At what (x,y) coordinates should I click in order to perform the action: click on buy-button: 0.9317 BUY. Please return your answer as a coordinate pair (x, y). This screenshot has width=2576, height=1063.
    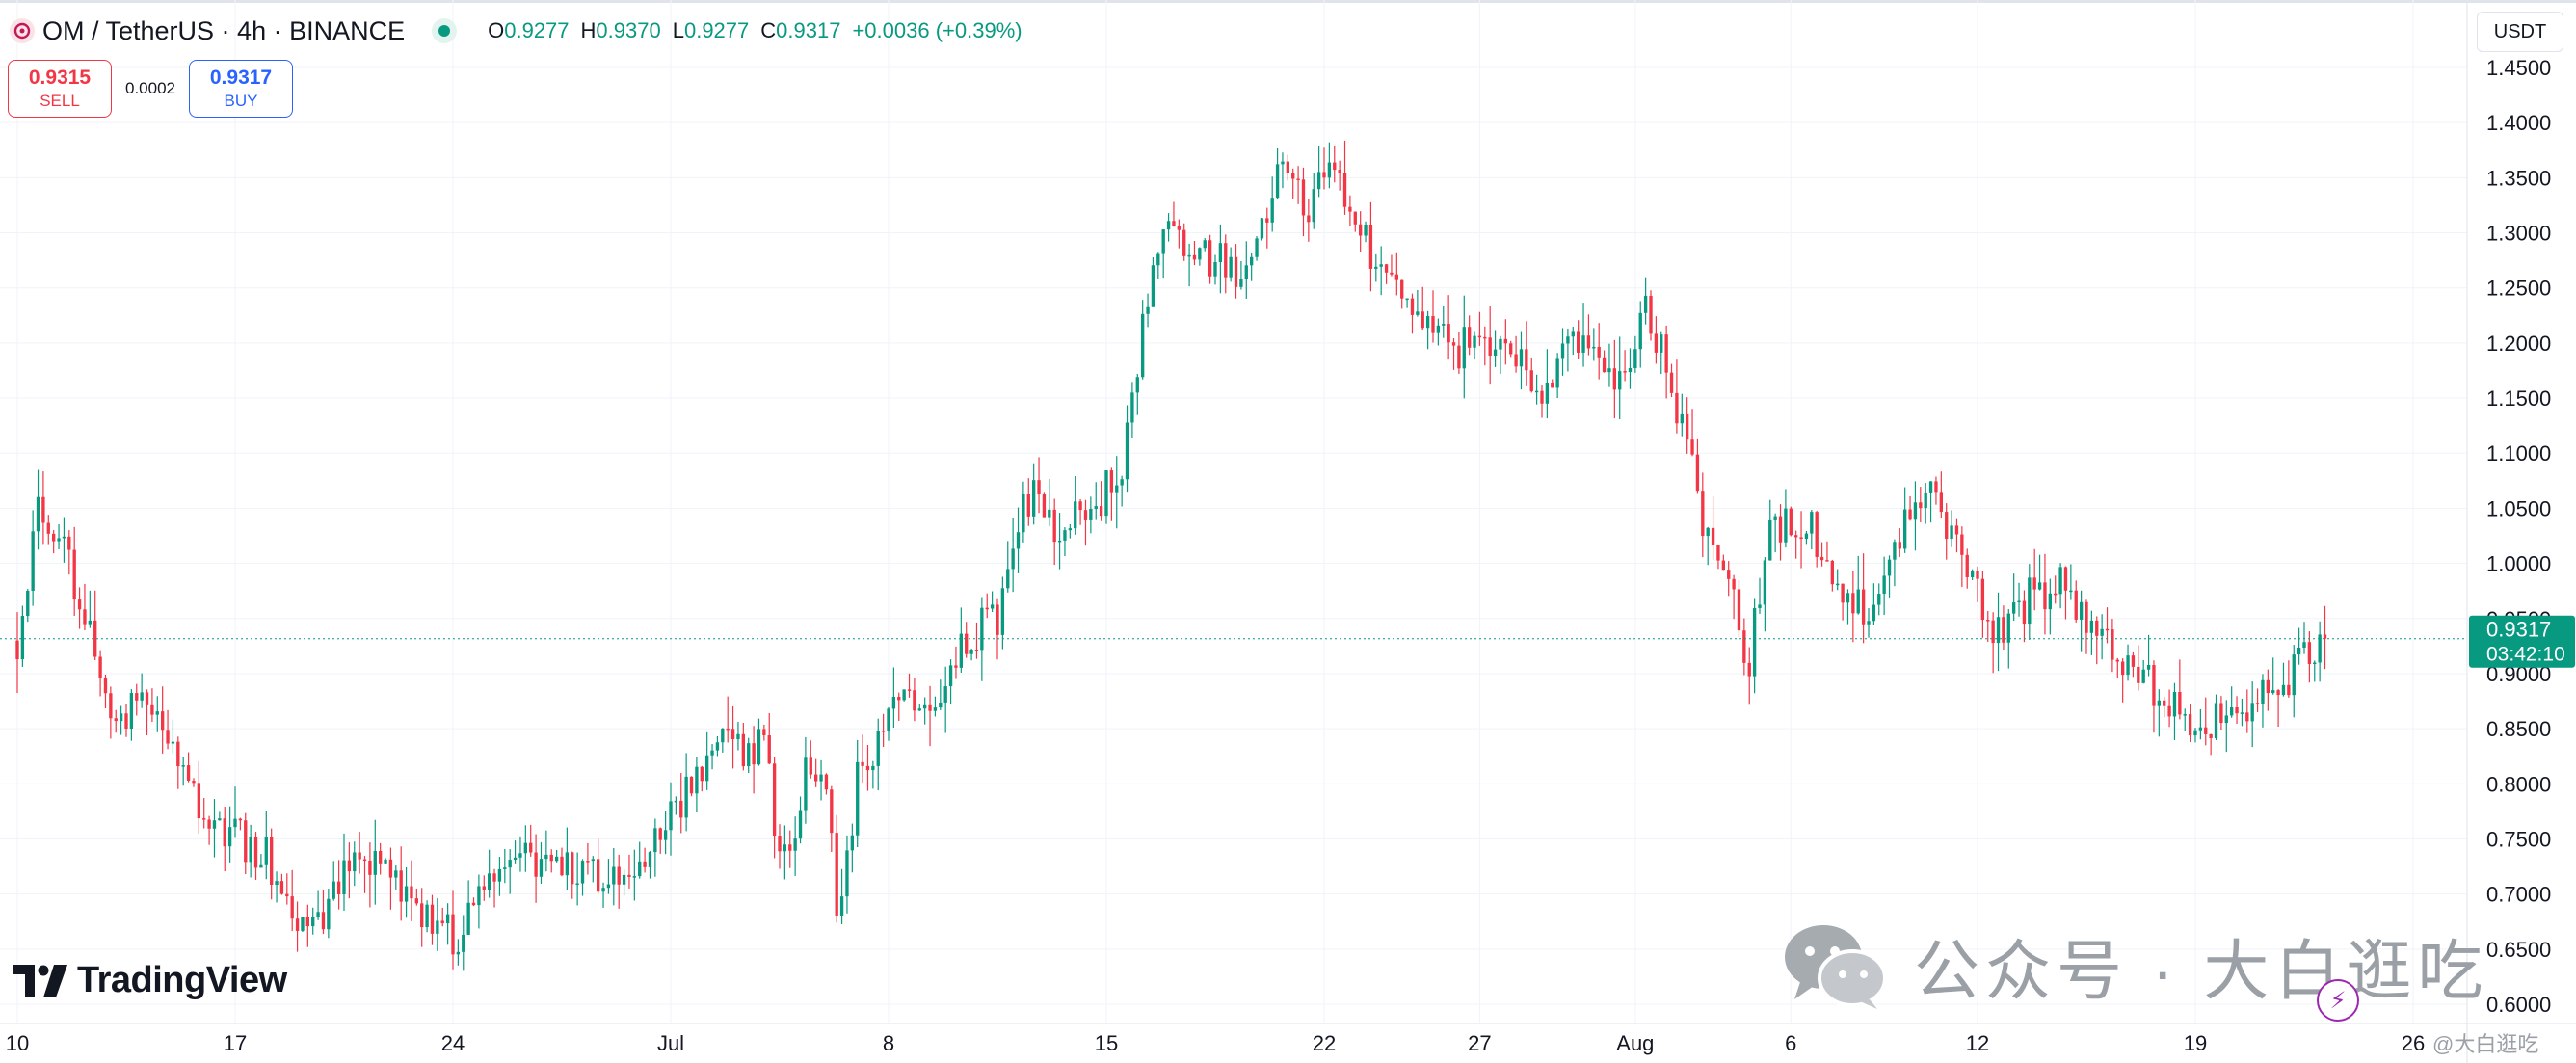
    Looking at the image, I should click on (241, 89).